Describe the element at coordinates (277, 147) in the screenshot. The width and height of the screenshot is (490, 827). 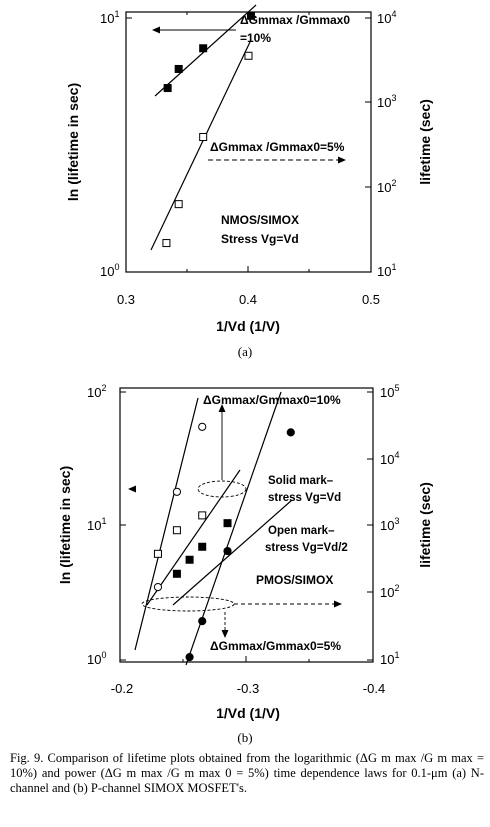
I see `panel-a-annotation-mid: ΔGmmax /Gmmax0=5%` at that location.